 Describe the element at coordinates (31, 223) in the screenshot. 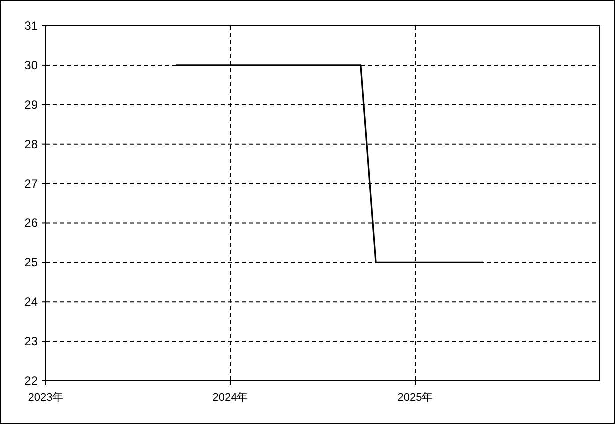

I see `y-tick-label: 26` at that location.